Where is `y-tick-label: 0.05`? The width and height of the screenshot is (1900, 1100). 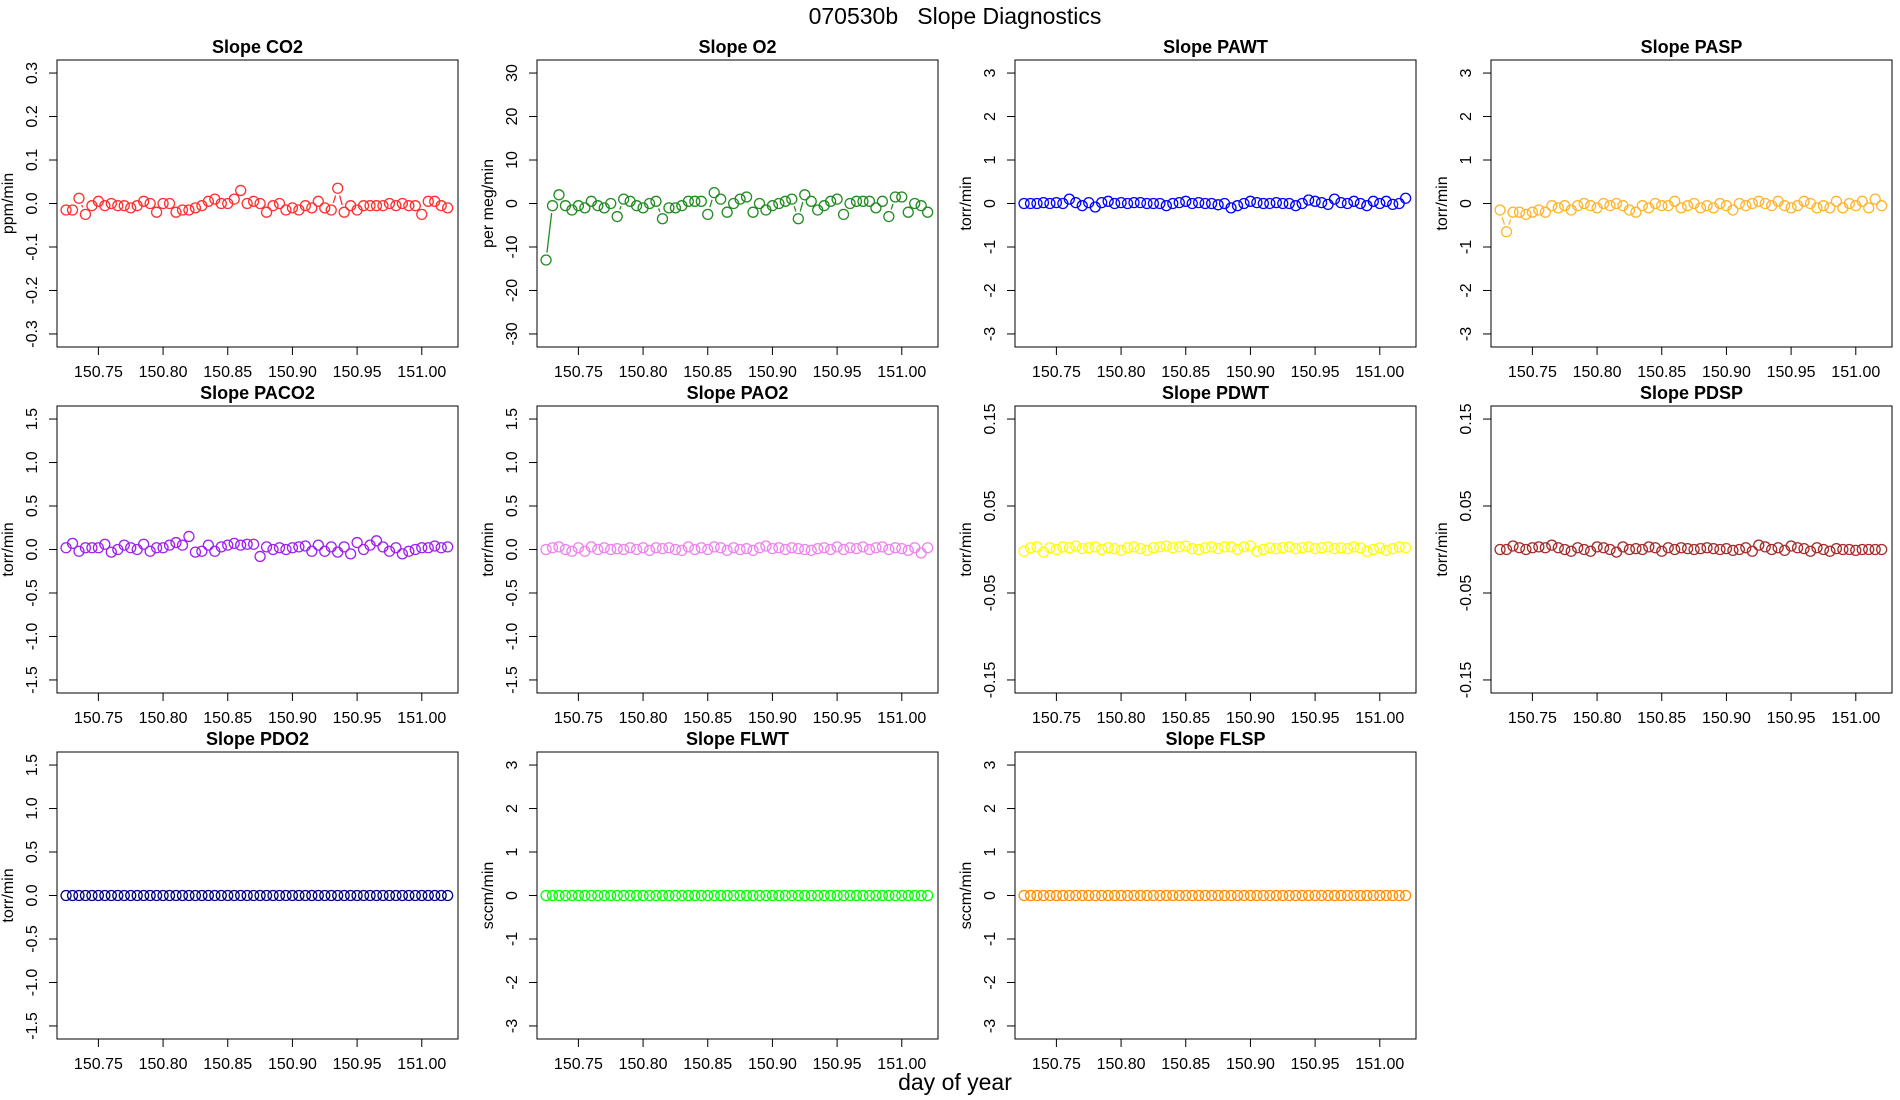
y-tick-label: 0.05 is located at coordinates (1466, 505).